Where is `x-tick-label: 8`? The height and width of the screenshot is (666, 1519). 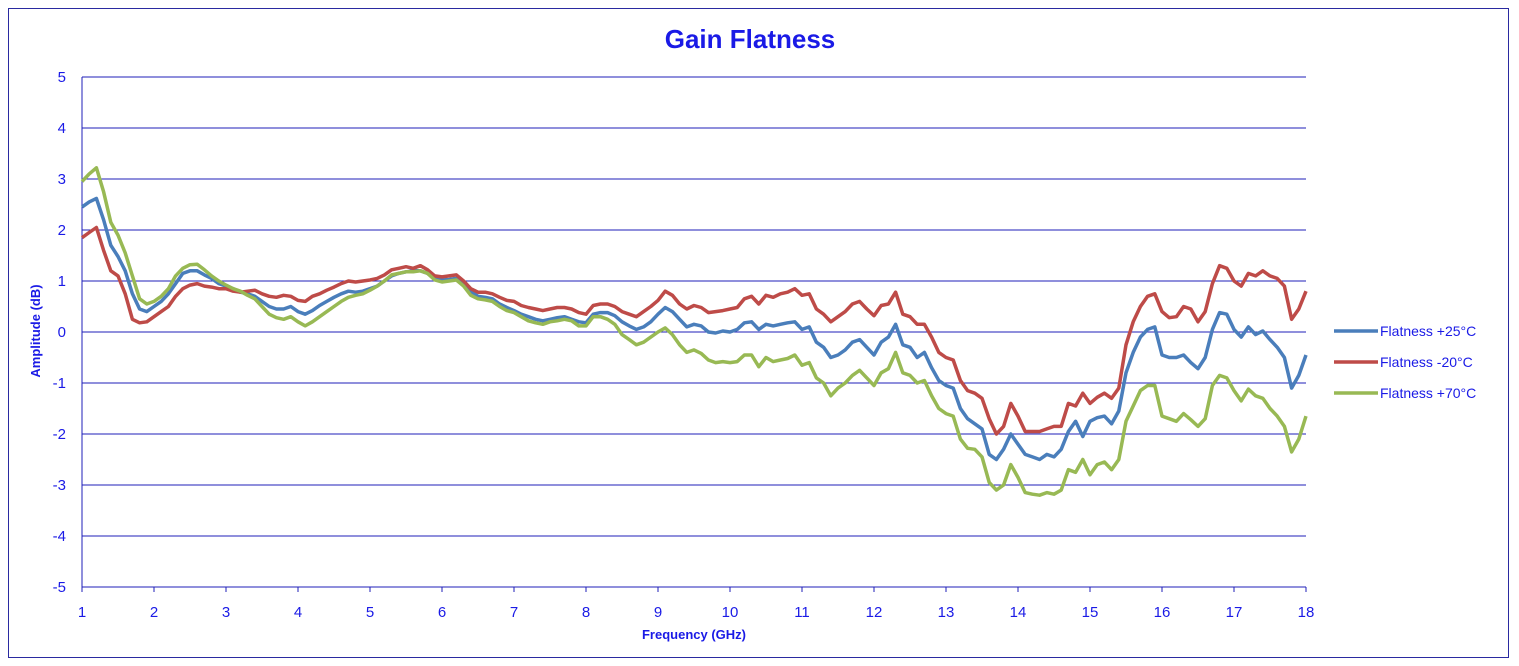 x-tick-label: 8 is located at coordinates (586, 612).